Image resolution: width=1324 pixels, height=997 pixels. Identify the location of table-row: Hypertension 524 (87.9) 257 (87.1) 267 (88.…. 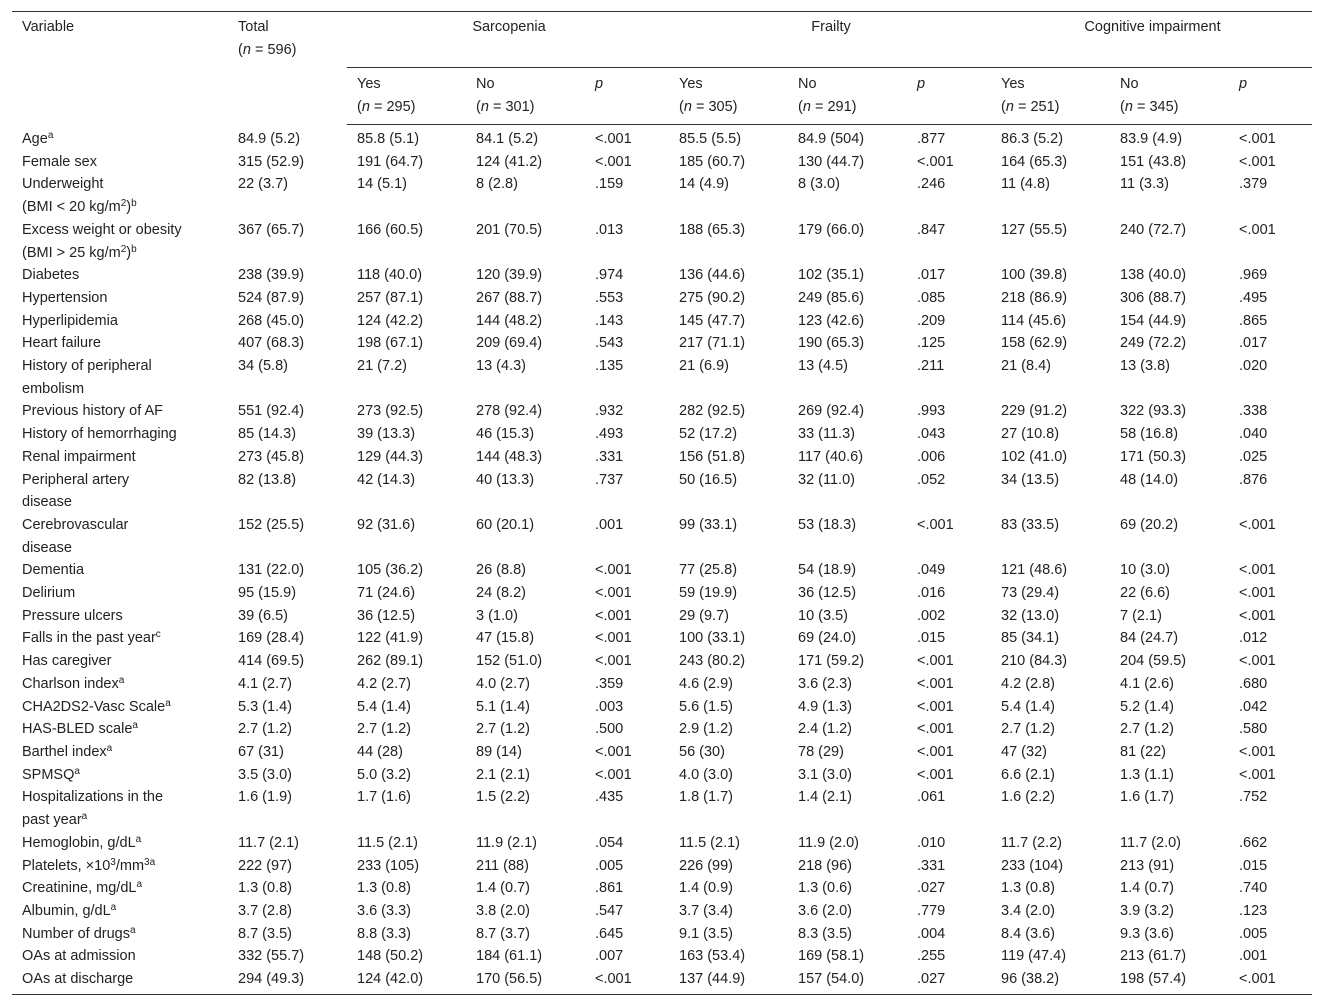
(662, 298).